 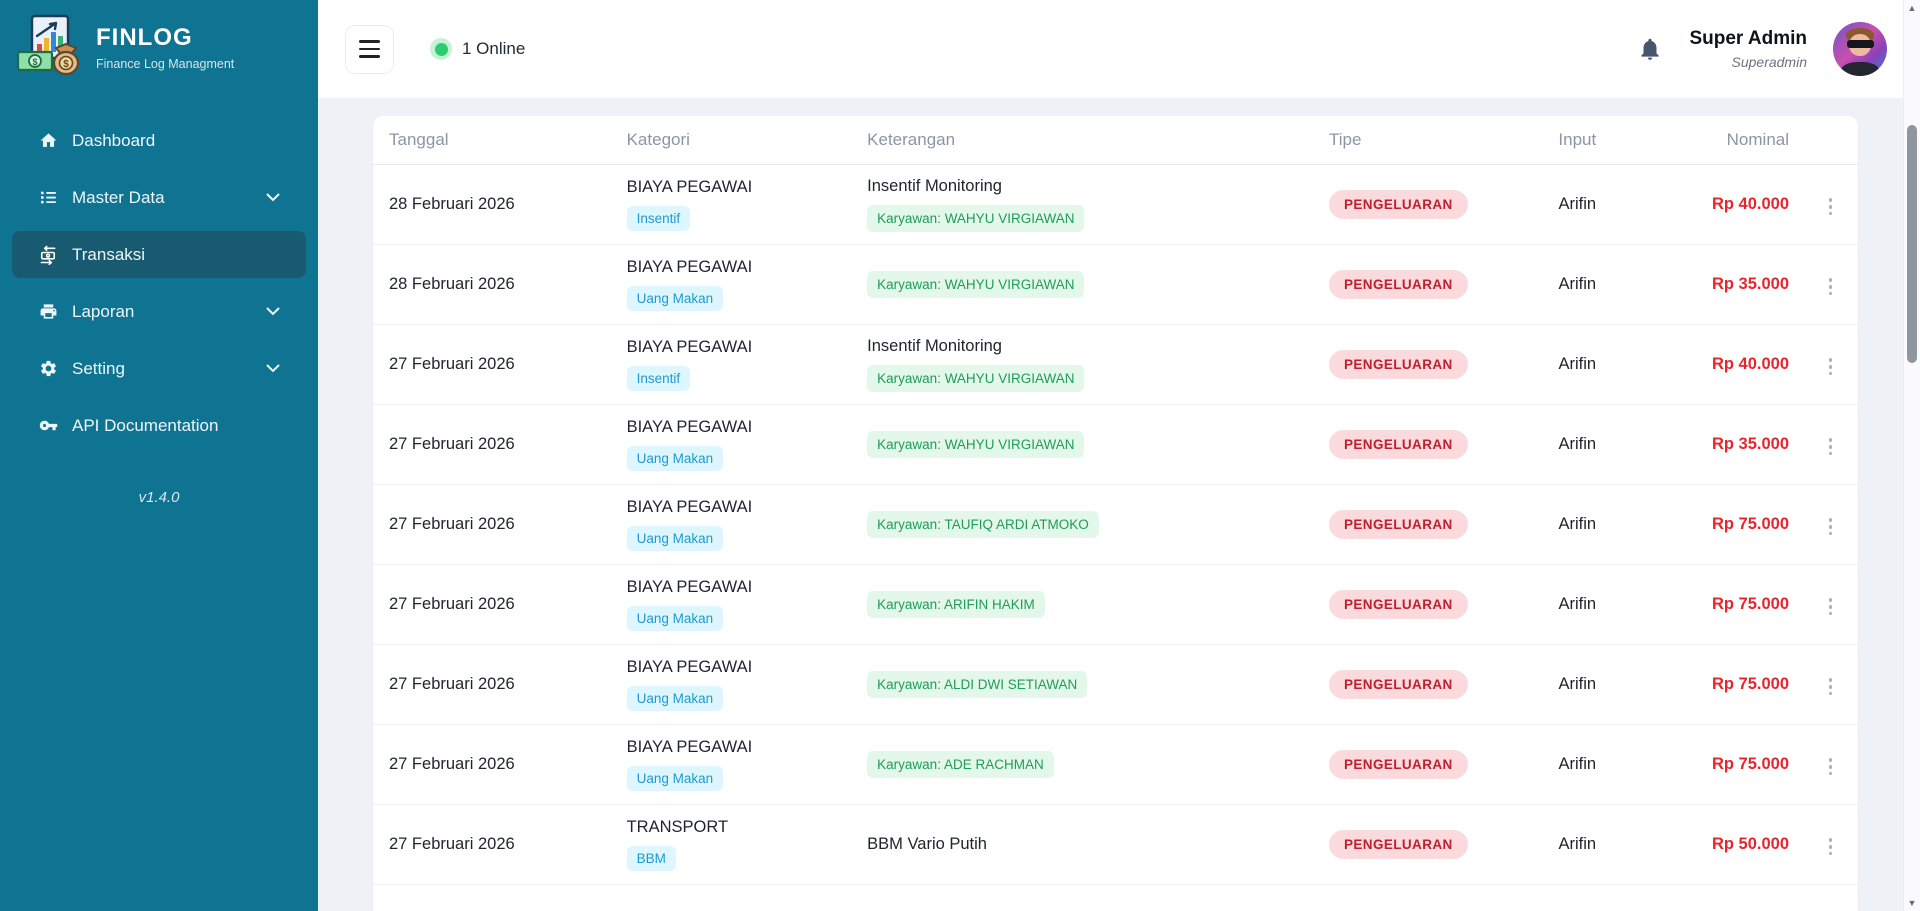 I want to click on home-icon, so click(x=48, y=141).